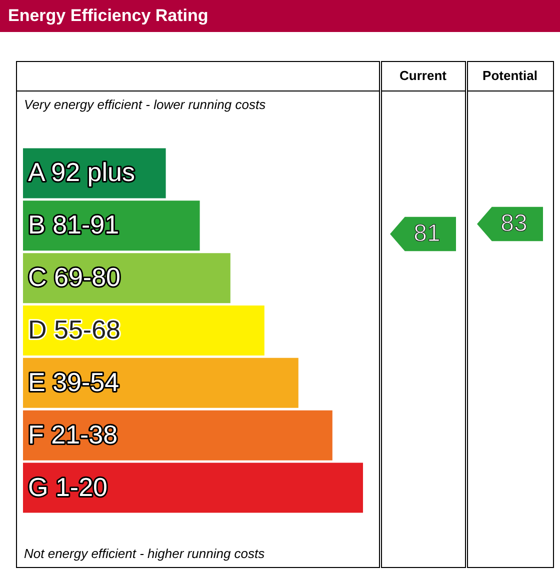 The width and height of the screenshot is (560, 578). I want to click on text: Not energy efficient - higher running costs, so click(145, 553).